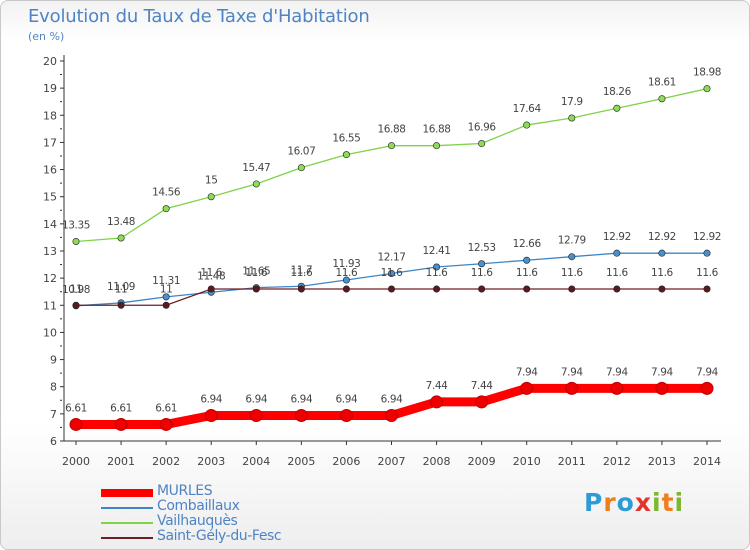  What do you see at coordinates (346, 264) in the screenshot?
I see `data-label: 11.93` at bounding box center [346, 264].